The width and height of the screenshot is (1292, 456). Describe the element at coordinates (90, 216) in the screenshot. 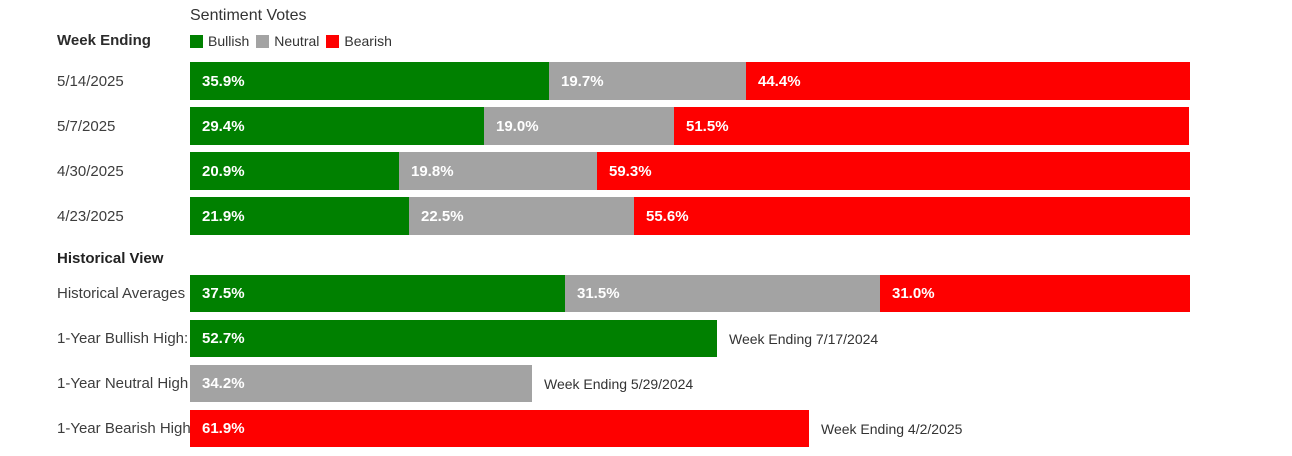

I see `week-date-label: 4/23/2025` at that location.